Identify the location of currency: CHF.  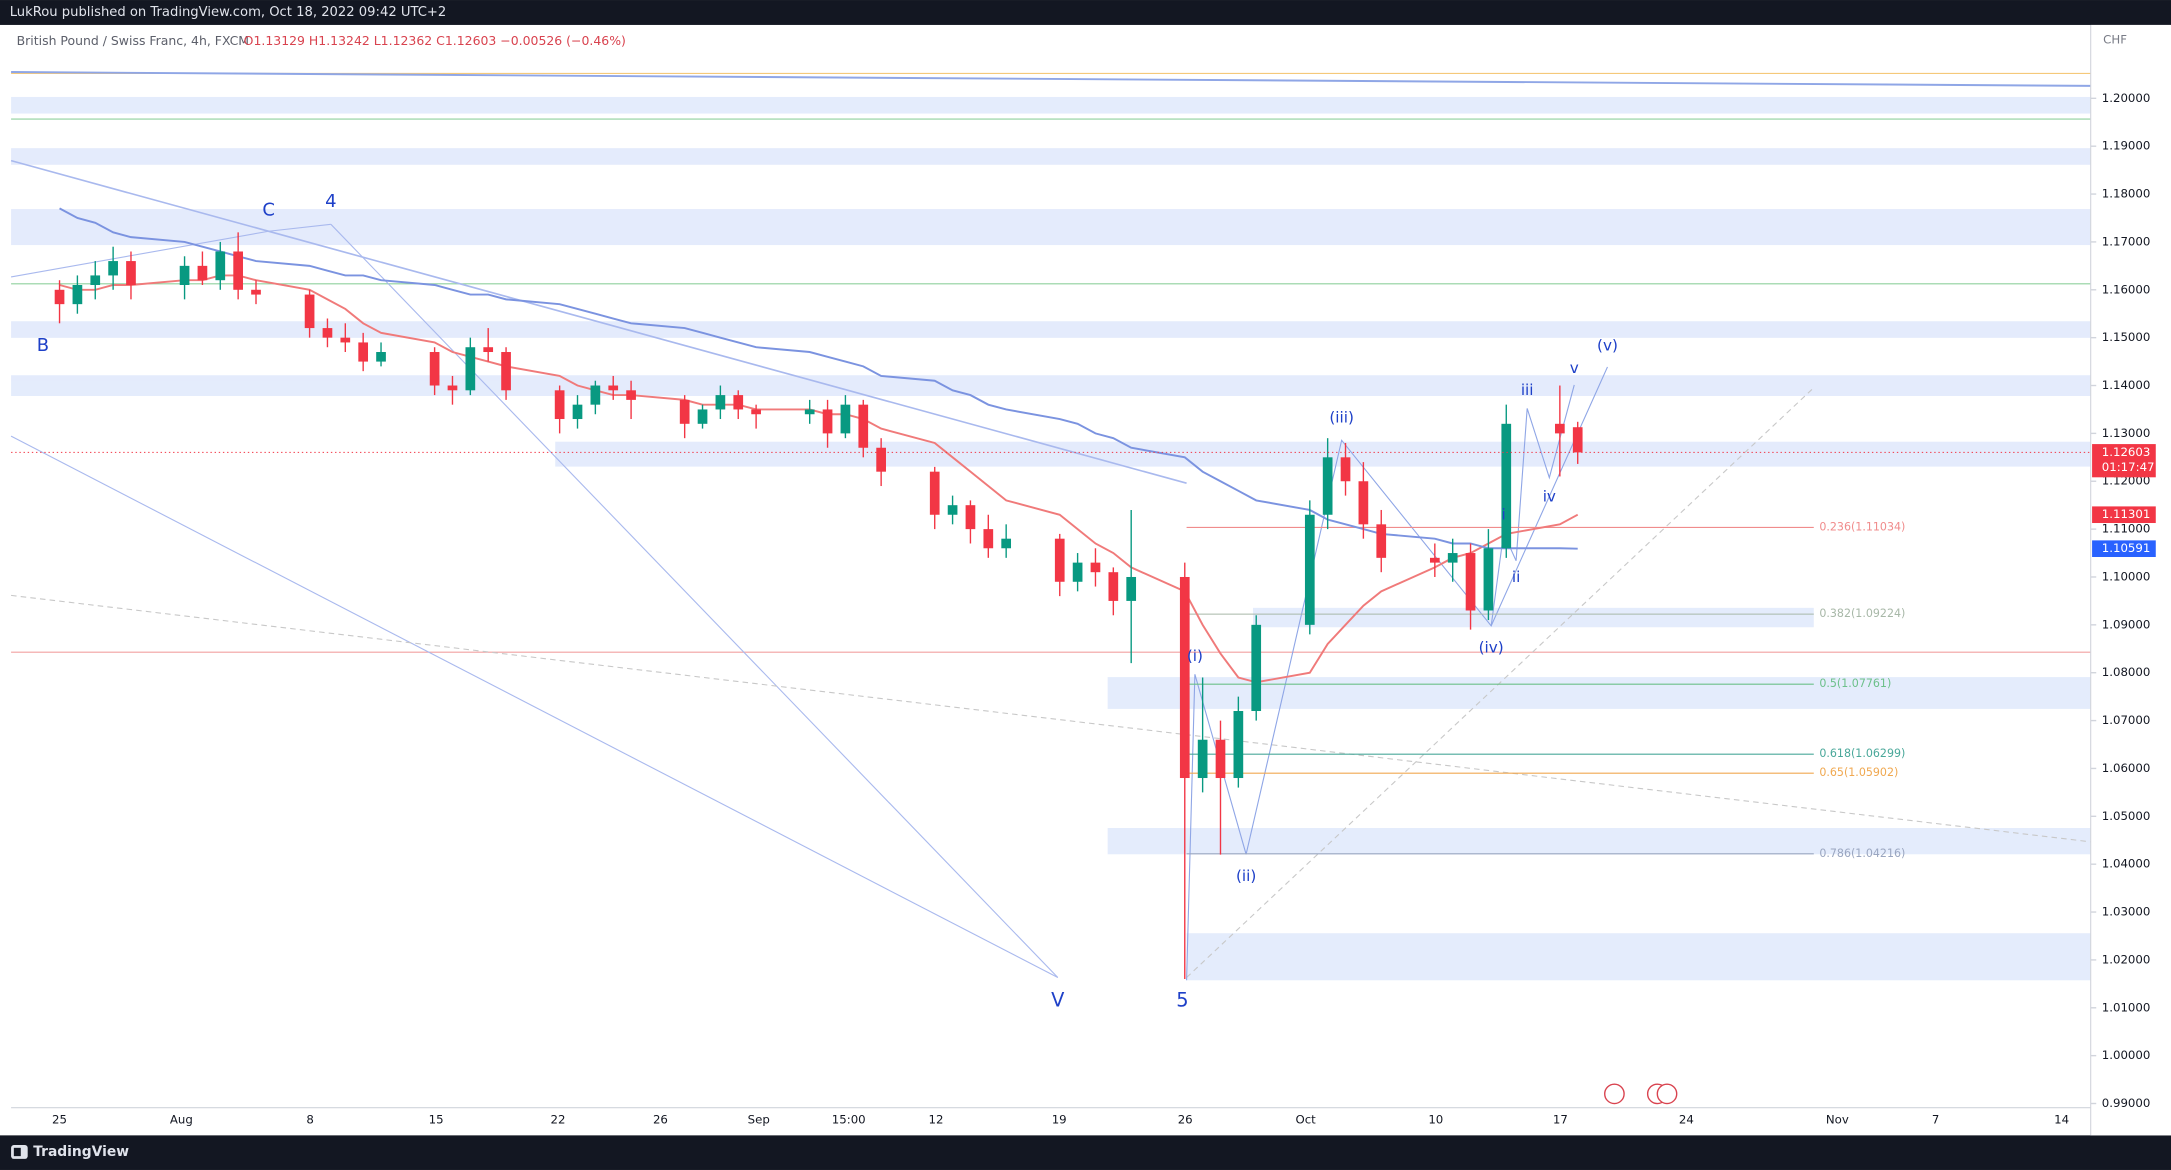
(2115, 40).